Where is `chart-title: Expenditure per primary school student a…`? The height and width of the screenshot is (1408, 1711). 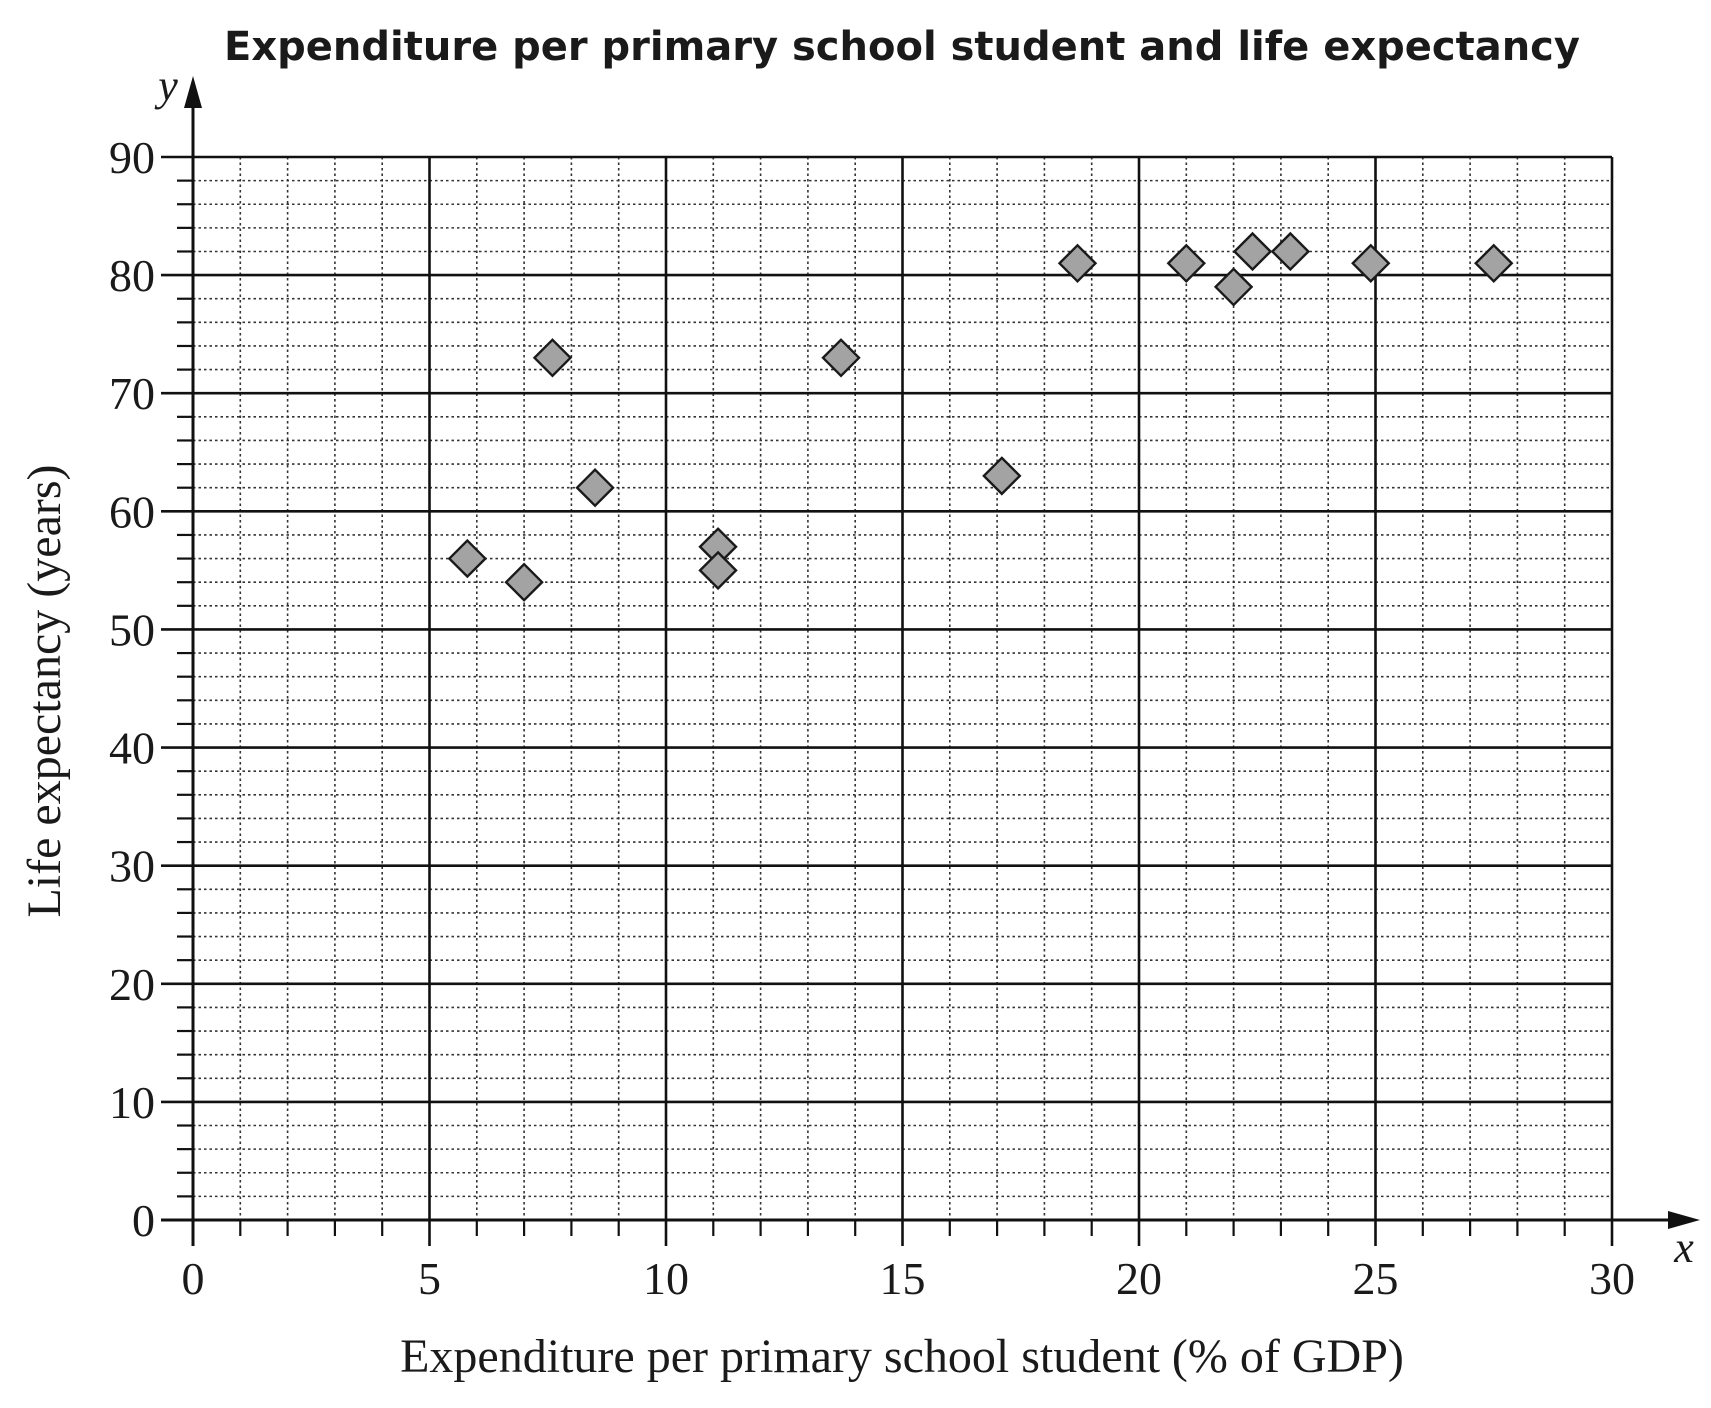
chart-title: Expenditure per primary school student a… is located at coordinates (902, 47).